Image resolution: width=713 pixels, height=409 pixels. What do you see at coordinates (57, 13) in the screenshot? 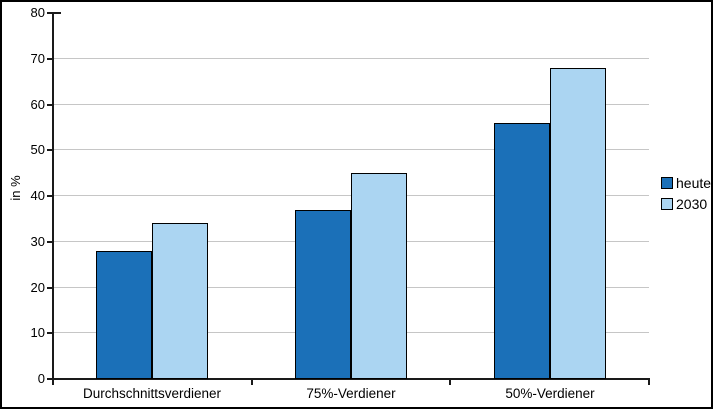
I see `y-axis-cap` at bounding box center [57, 13].